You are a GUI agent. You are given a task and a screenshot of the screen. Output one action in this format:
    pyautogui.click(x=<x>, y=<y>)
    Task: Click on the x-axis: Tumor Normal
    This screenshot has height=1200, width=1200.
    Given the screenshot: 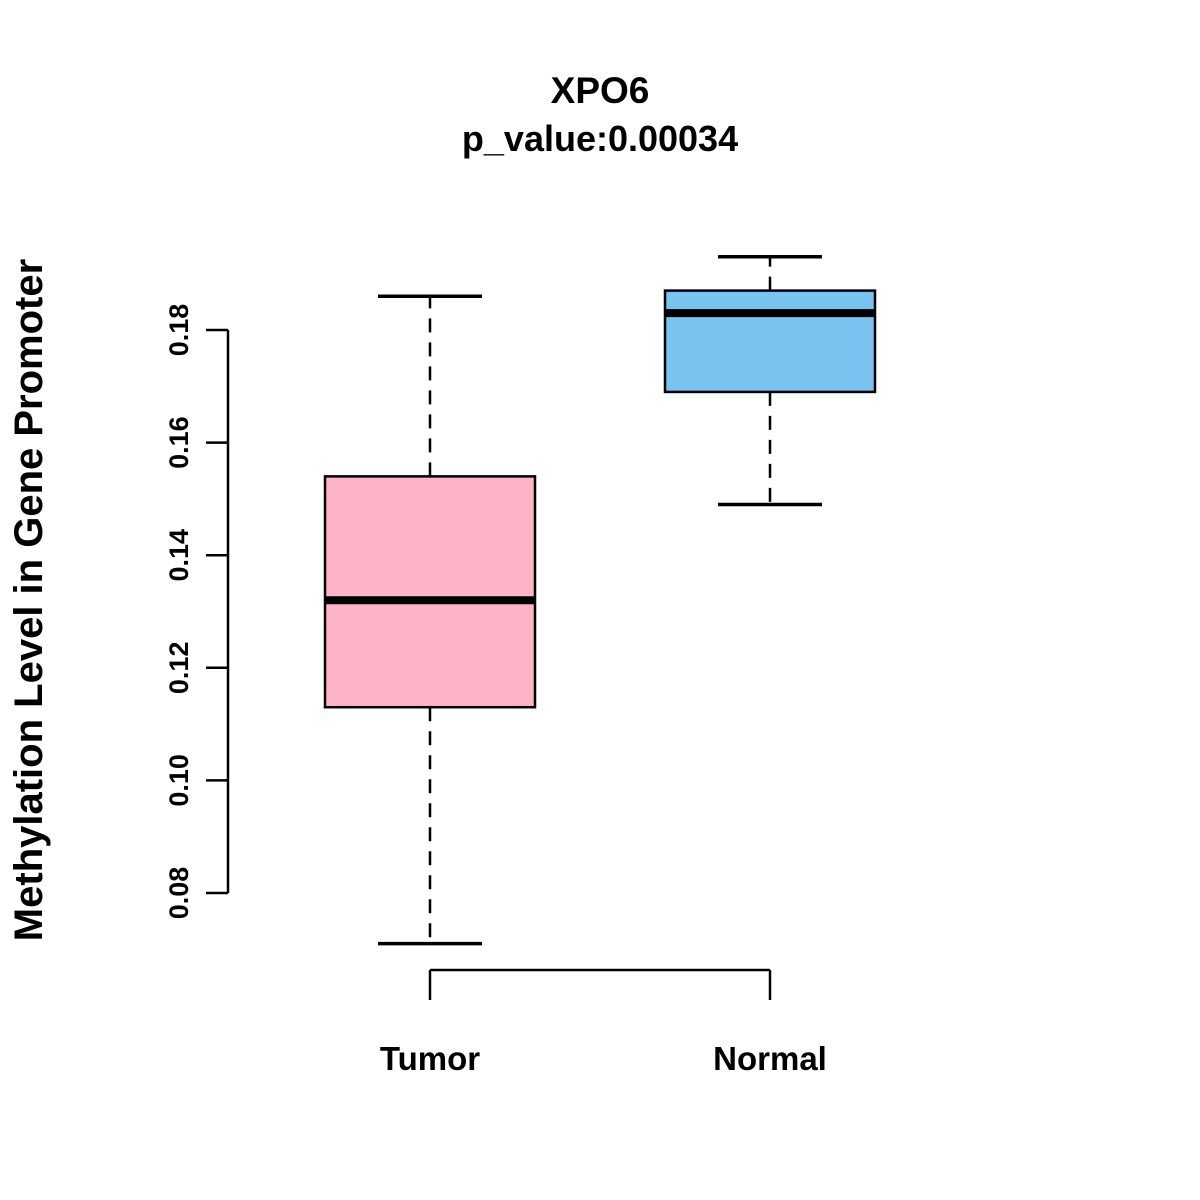 What is the action you would take?
    pyautogui.click(x=603, y=1022)
    